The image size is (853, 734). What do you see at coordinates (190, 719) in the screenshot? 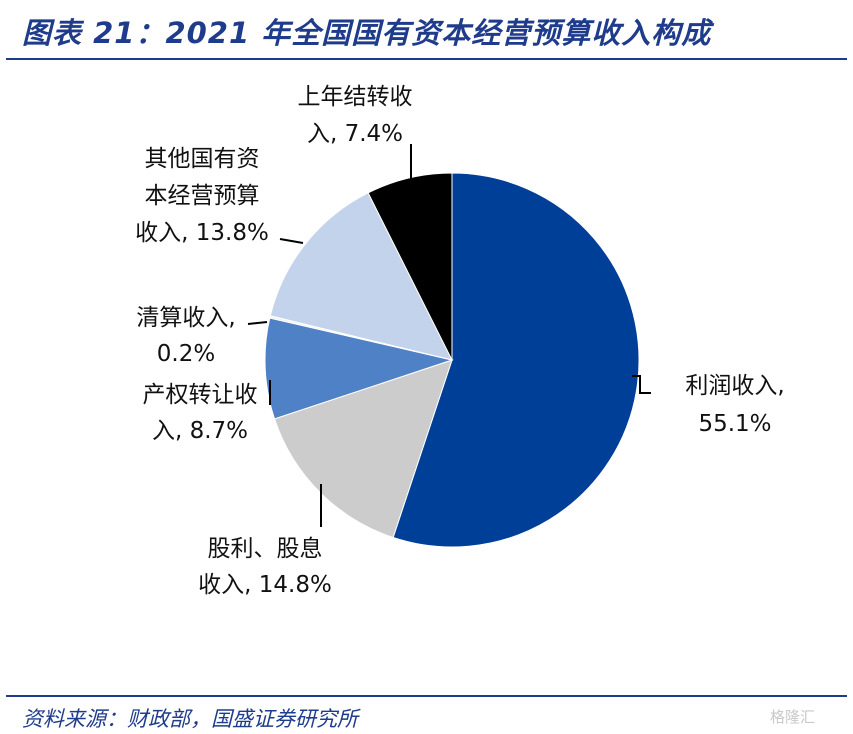
I see `source-note: 资料来源：财政部，国盛证券研究所` at bounding box center [190, 719].